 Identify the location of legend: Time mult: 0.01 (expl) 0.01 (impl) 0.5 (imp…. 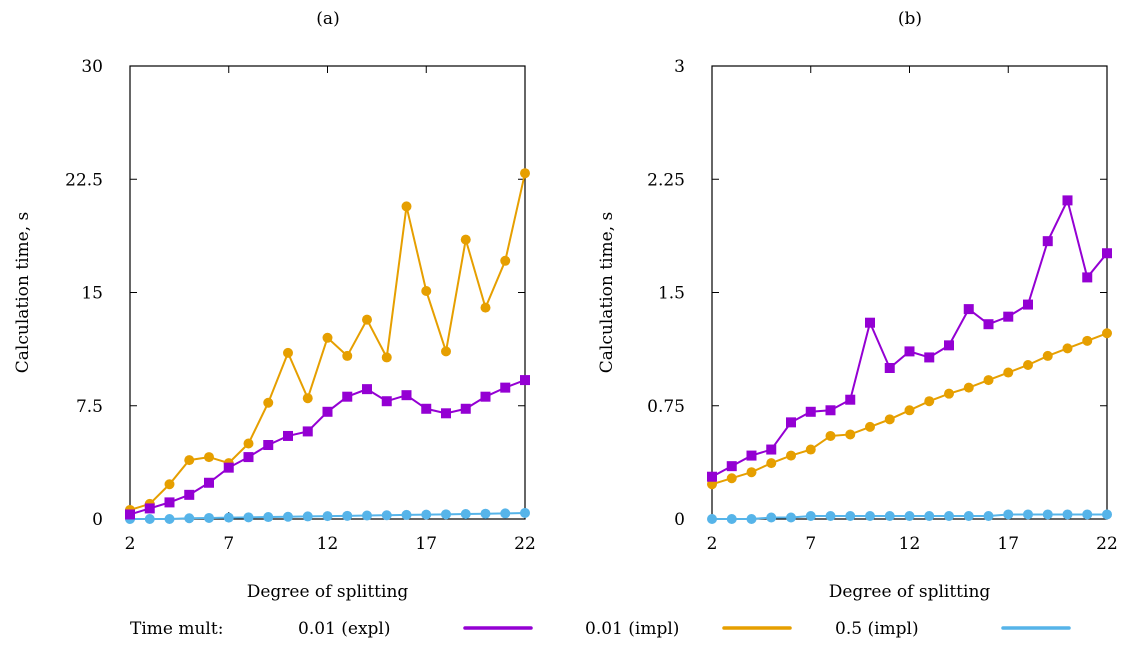
(600, 629).